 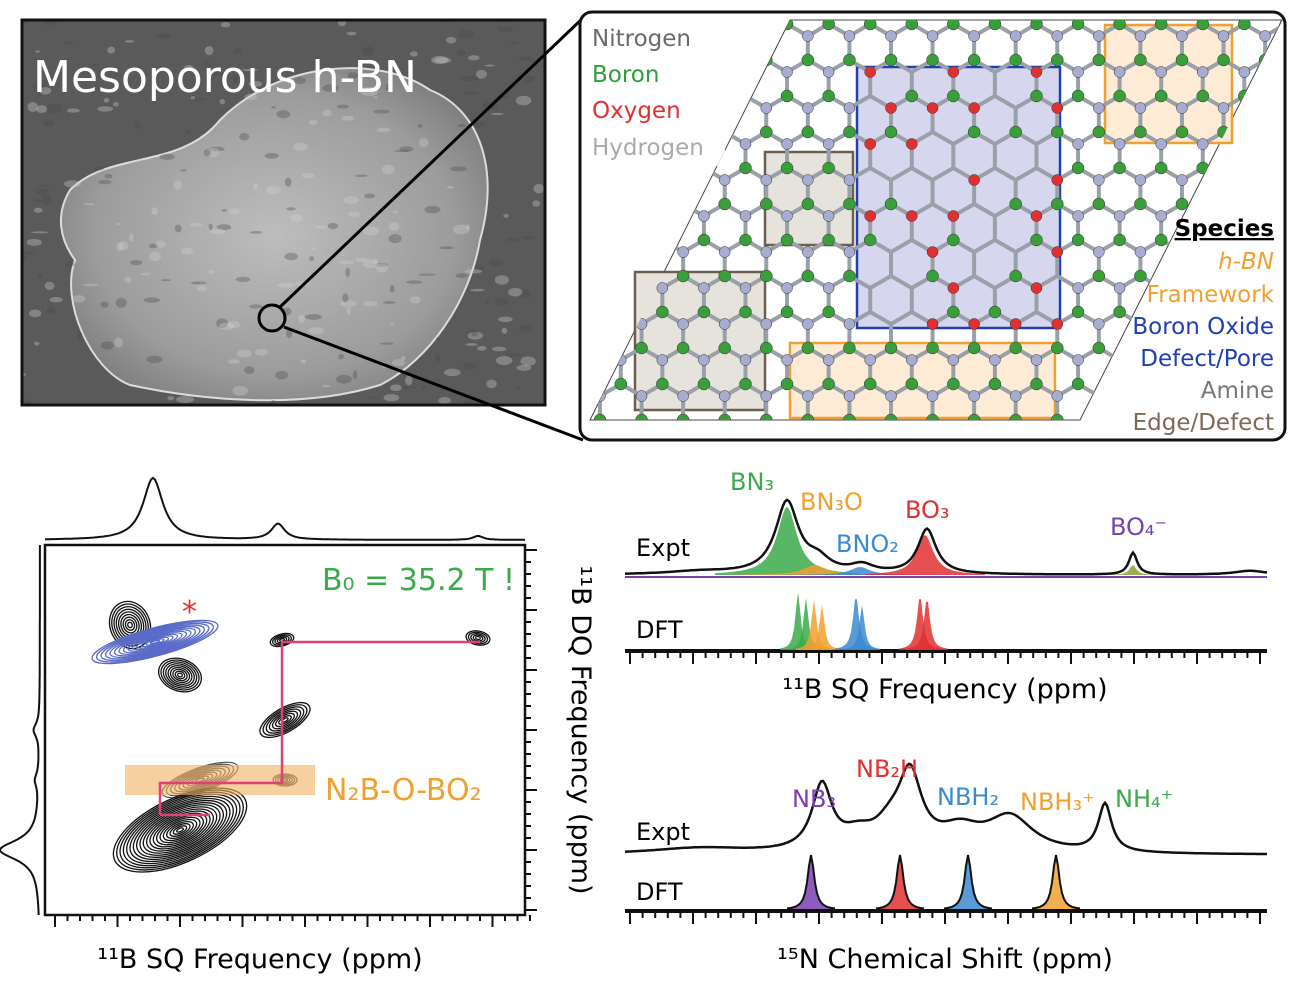 What do you see at coordinates (648, 148) in the screenshot?
I see `legend-hydrogen: Hydrogen` at bounding box center [648, 148].